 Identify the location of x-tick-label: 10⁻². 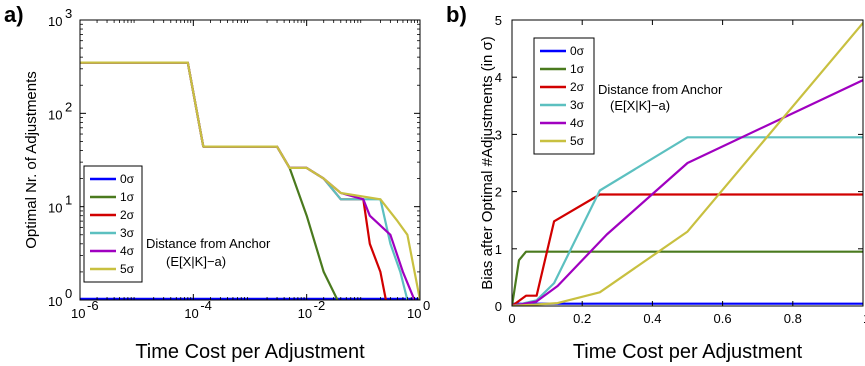
(312, 309).